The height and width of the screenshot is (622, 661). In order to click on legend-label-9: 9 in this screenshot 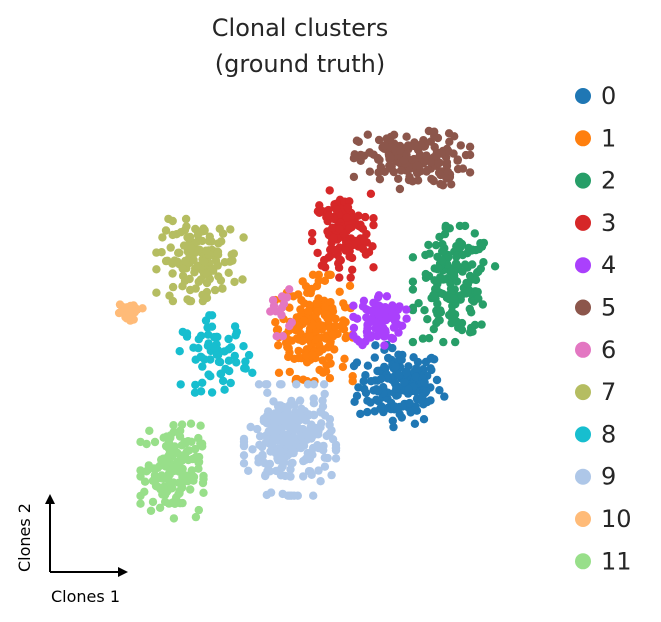, I will do `click(608, 477)`.